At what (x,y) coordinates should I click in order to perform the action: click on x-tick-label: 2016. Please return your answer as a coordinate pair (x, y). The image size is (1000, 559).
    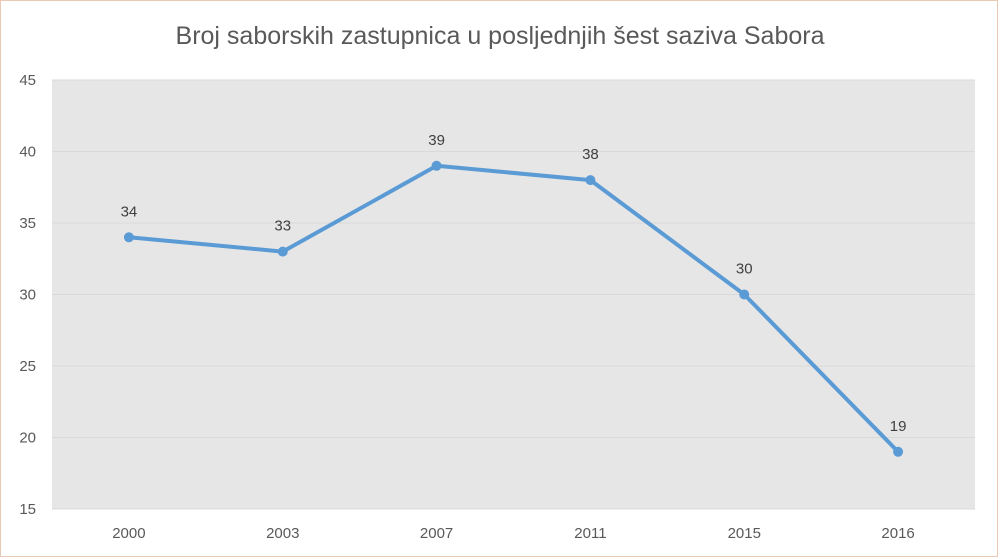
    Looking at the image, I should click on (897, 533).